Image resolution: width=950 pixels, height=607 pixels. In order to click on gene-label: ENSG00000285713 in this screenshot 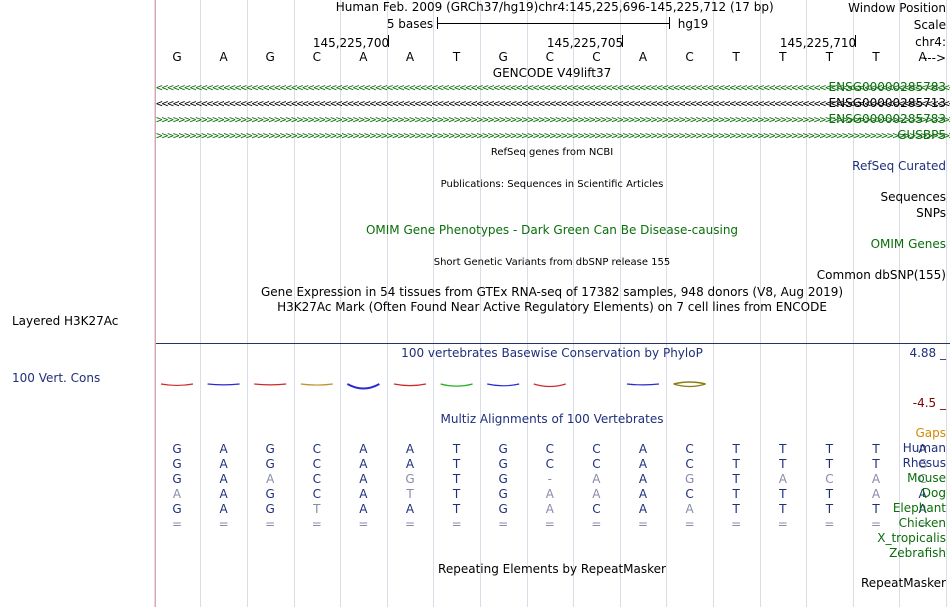, I will do `click(887, 103)`.